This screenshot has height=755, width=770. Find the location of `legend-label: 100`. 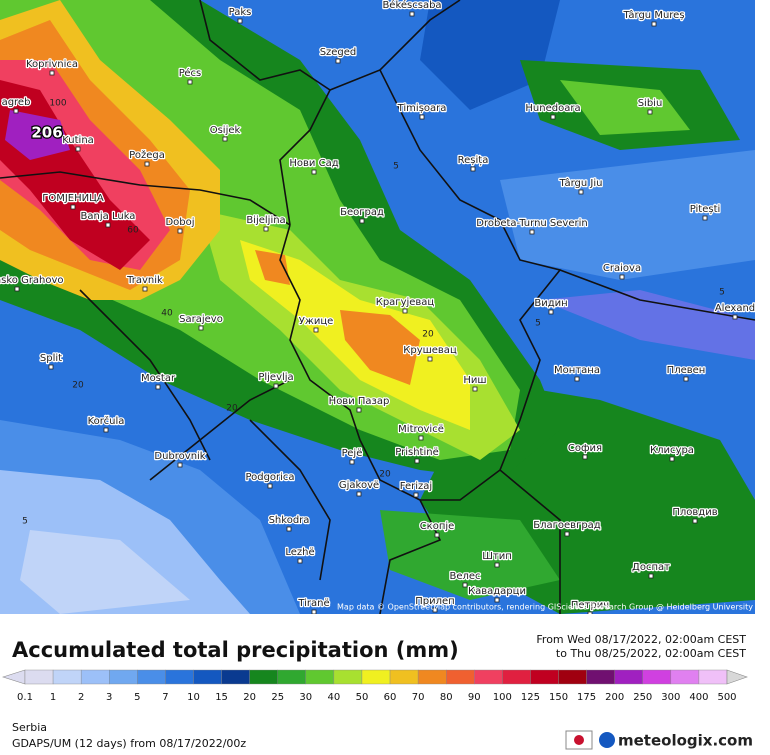

legend-label: 100 is located at coordinates (502, 697).